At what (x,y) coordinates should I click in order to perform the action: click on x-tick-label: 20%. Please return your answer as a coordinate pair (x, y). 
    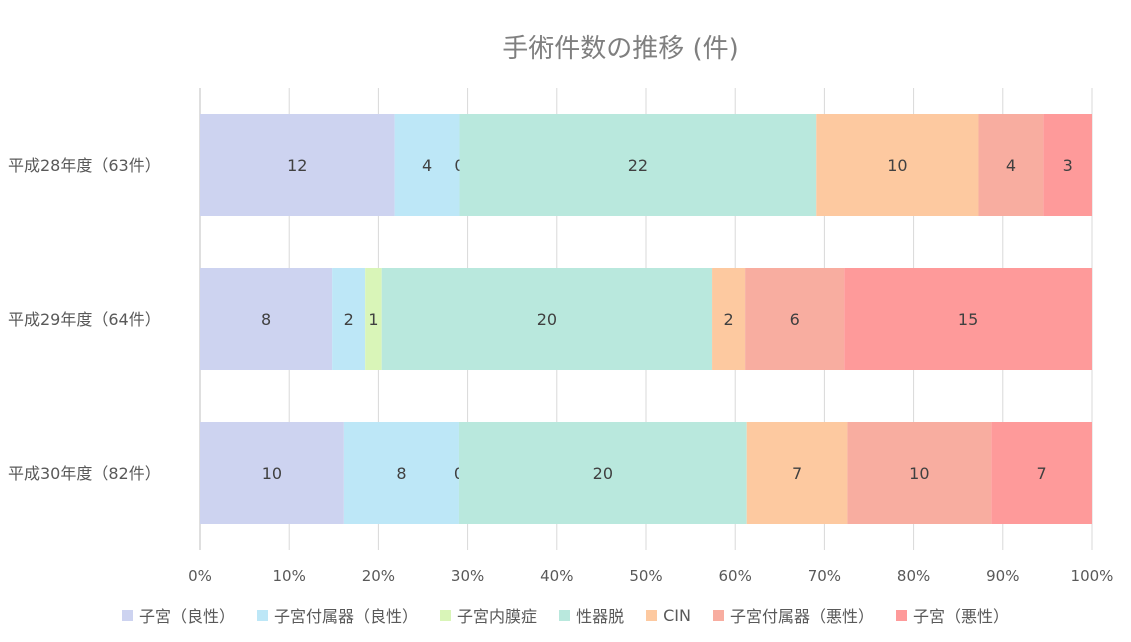
    Looking at the image, I should click on (378, 576).